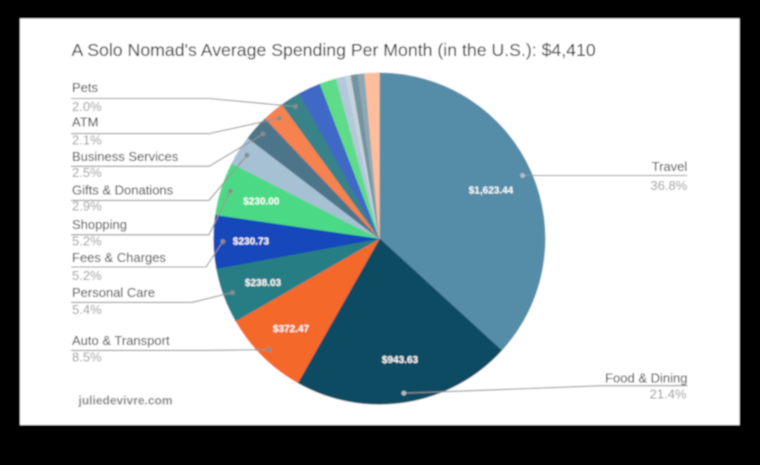 This screenshot has height=465, width=760. Describe the element at coordinates (668, 393) in the screenshot. I see `svg-text: 21.4%` at that location.